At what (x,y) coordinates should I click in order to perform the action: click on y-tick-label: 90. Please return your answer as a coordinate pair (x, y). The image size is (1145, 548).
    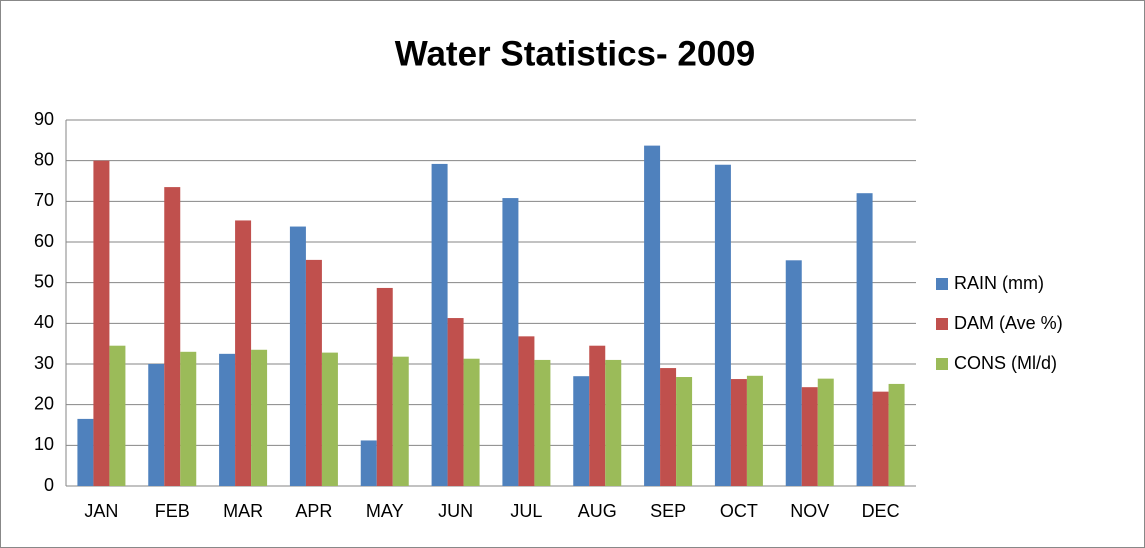
    Looking at the image, I should click on (44, 119).